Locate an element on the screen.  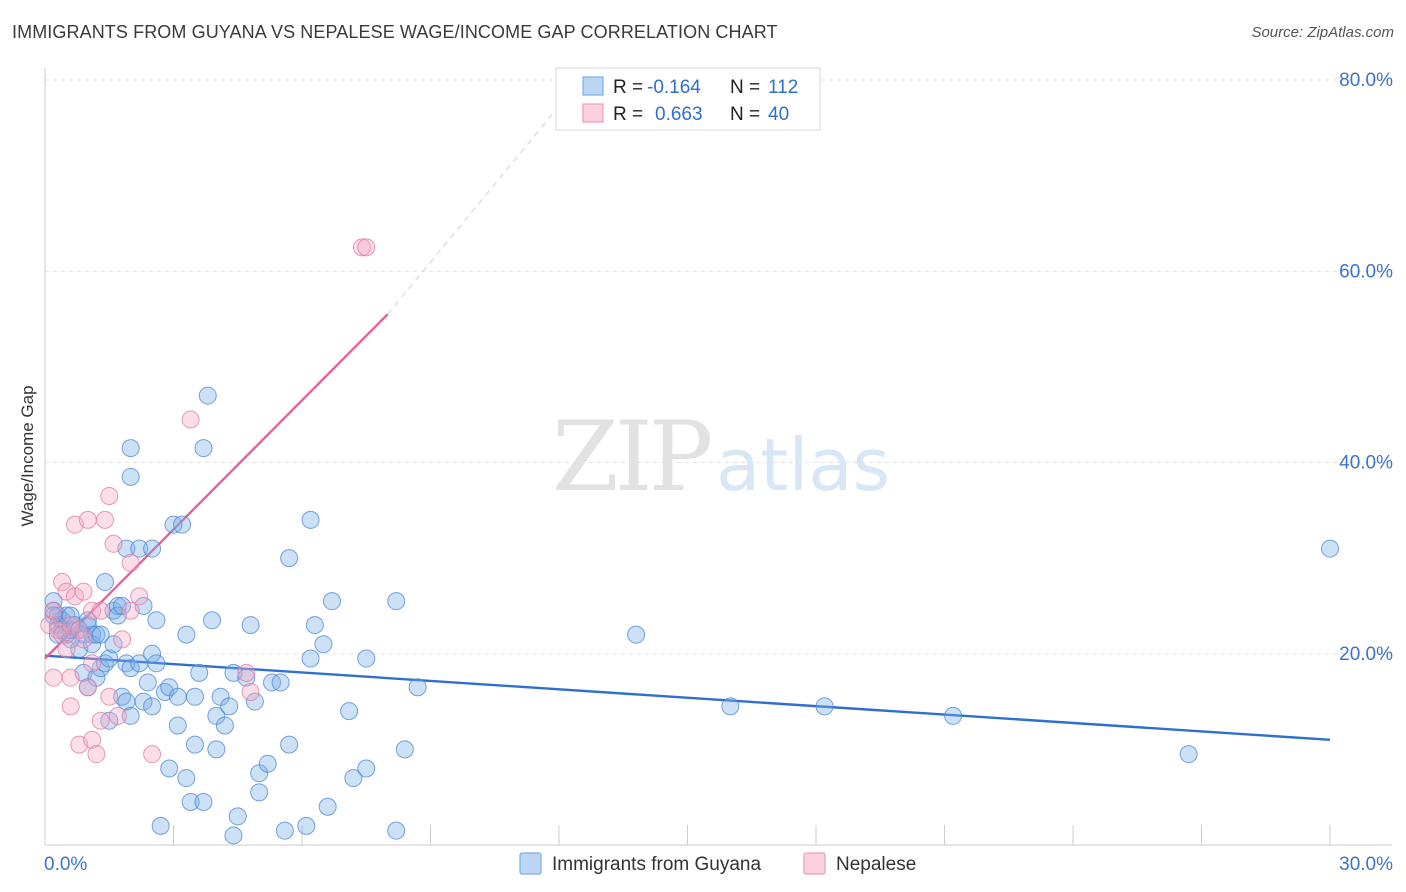
legend-n-value-nepalese: 40 is located at coordinates (778, 114).